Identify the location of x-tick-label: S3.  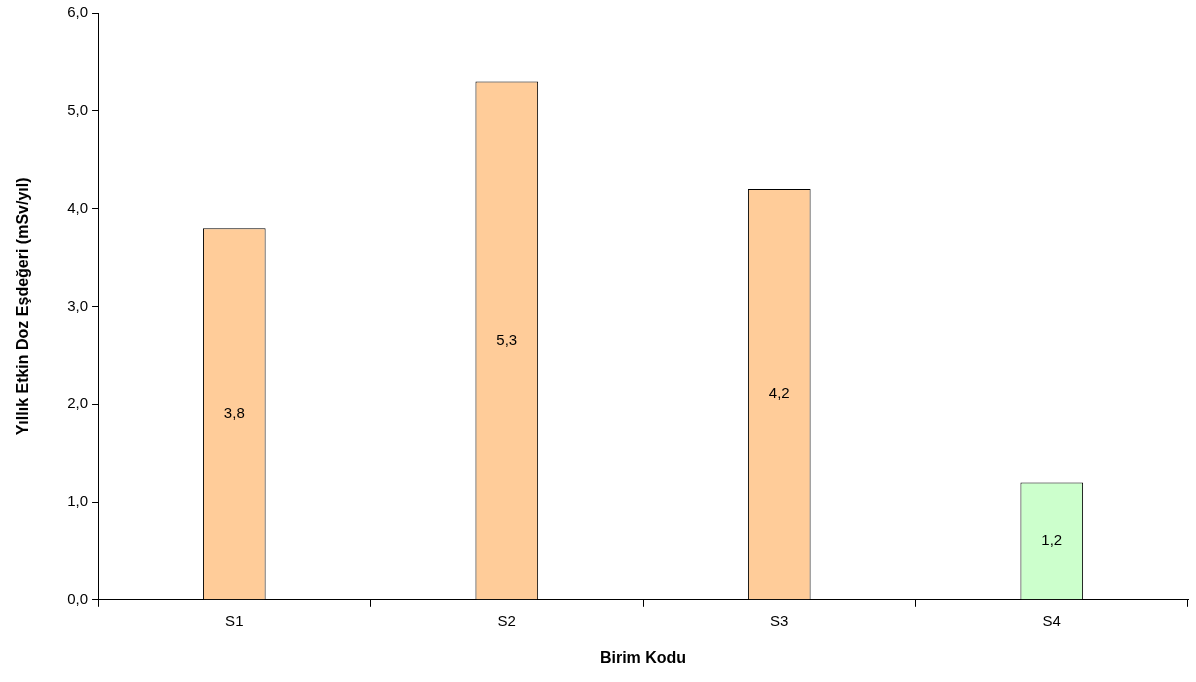
(779, 620).